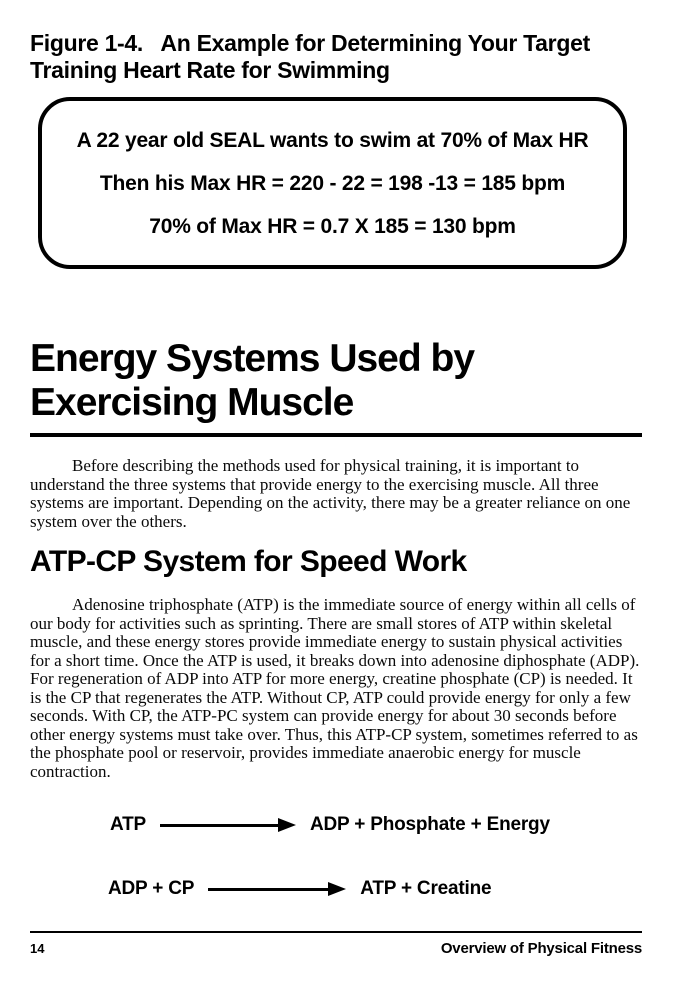 Image resolution: width=689 pixels, height=993 pixels. I want to click on equation-atp-breakdown: ATP ADP + Phosphate + Energy, so click(336, 825).